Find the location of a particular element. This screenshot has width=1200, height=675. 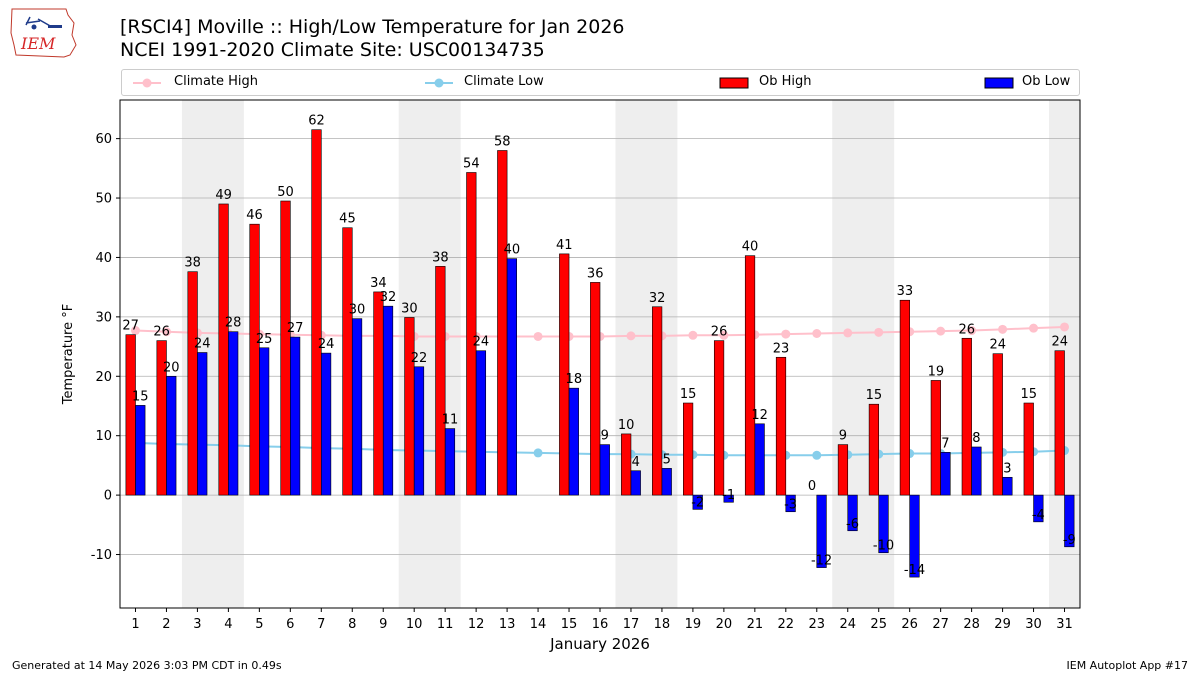

x-tick-label: 21 is located at coordinates (755, 624).